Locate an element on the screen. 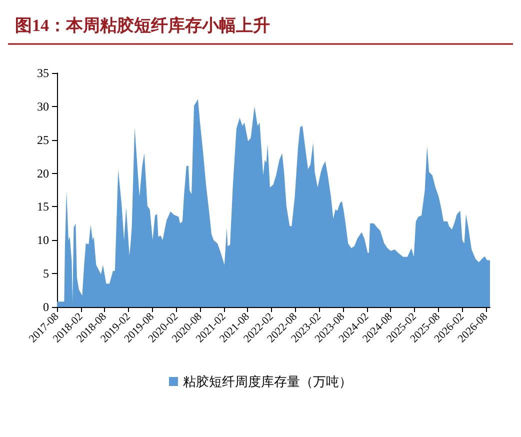  y-tick-label: 5 is located at coordinates (46, 273).